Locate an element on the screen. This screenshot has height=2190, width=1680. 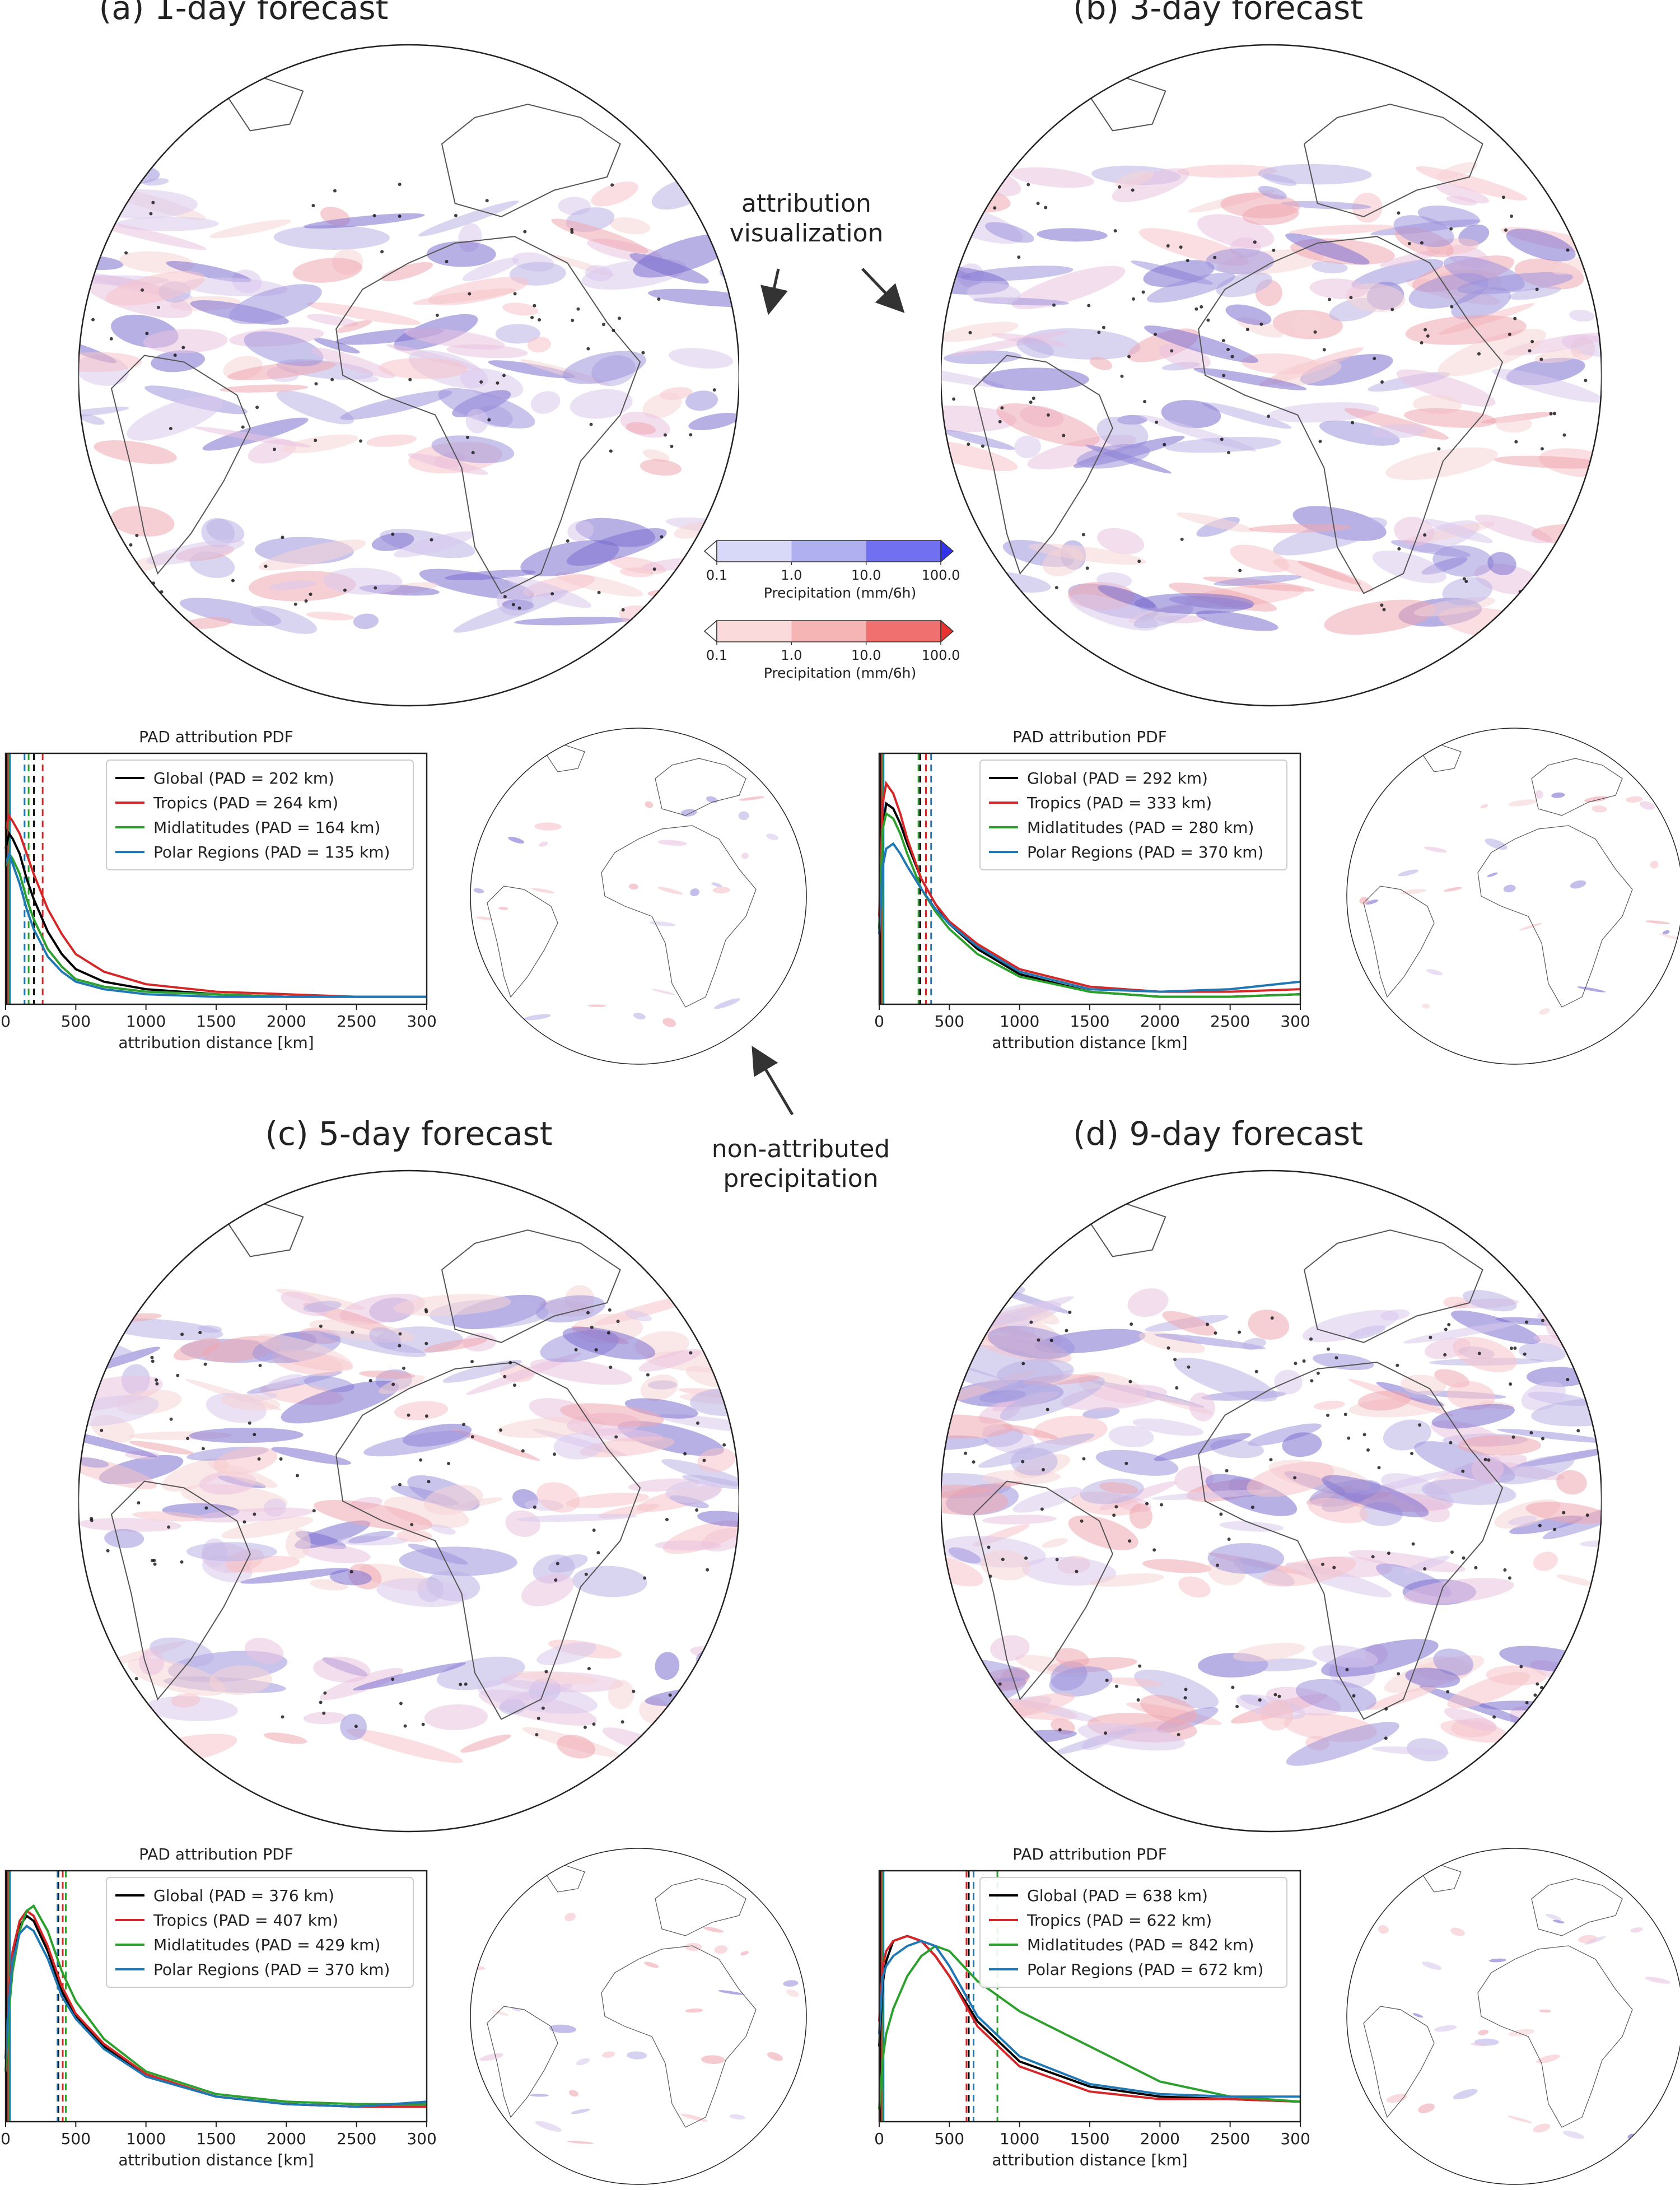
legend-label: Global (PAD = 638 km) is located at coordinates (1118, 1895).